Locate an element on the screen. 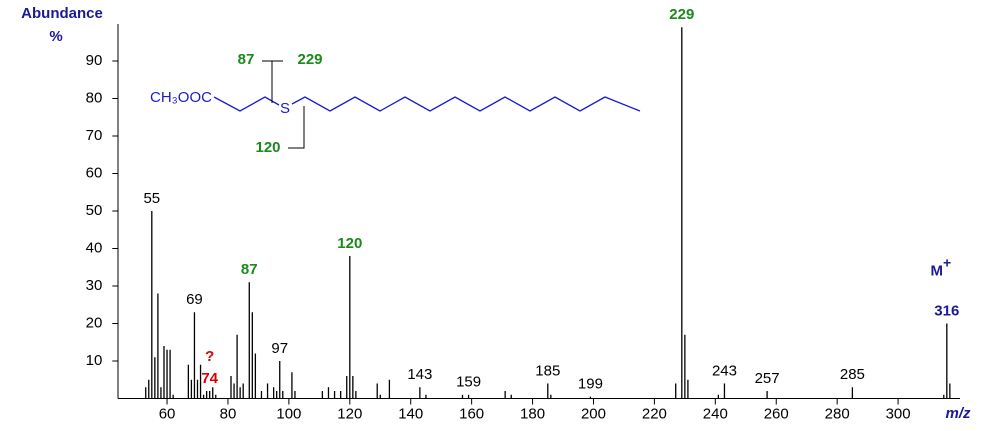 The image size is (985, 431). y-tick-label: 20 is located at coordinates (94, 322).